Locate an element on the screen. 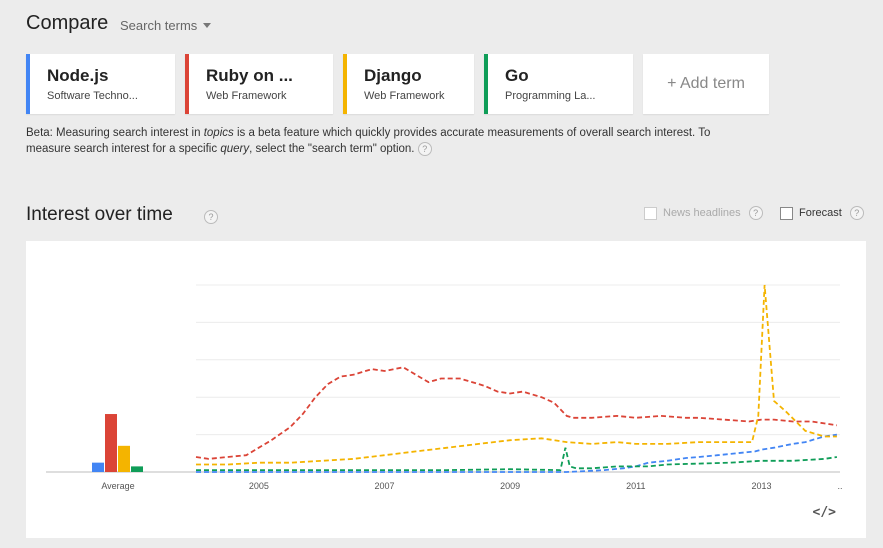 The height and width of the screenshot is (548, 883). beta-note-em-query: query is located at coordinates (235, 149).